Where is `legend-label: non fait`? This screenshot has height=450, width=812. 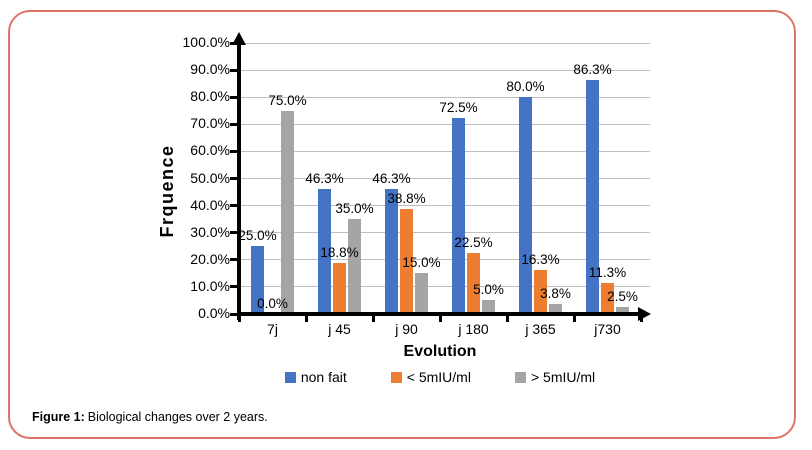
legend-label: non fait is located at coordinates (323, 377).